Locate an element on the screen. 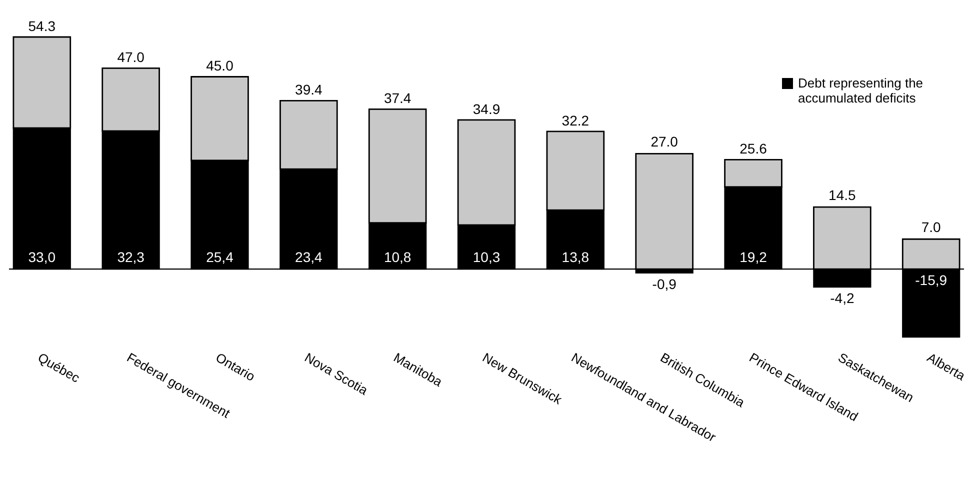 Image resolution: width=976 pixels, height=500 pixels. data-label: -4,2 is located at coordinates (842, 298).